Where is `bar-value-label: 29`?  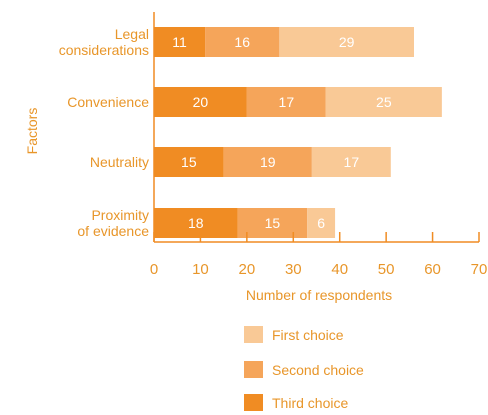
bar-value-label: 29 is located at coordinates (347, 42).